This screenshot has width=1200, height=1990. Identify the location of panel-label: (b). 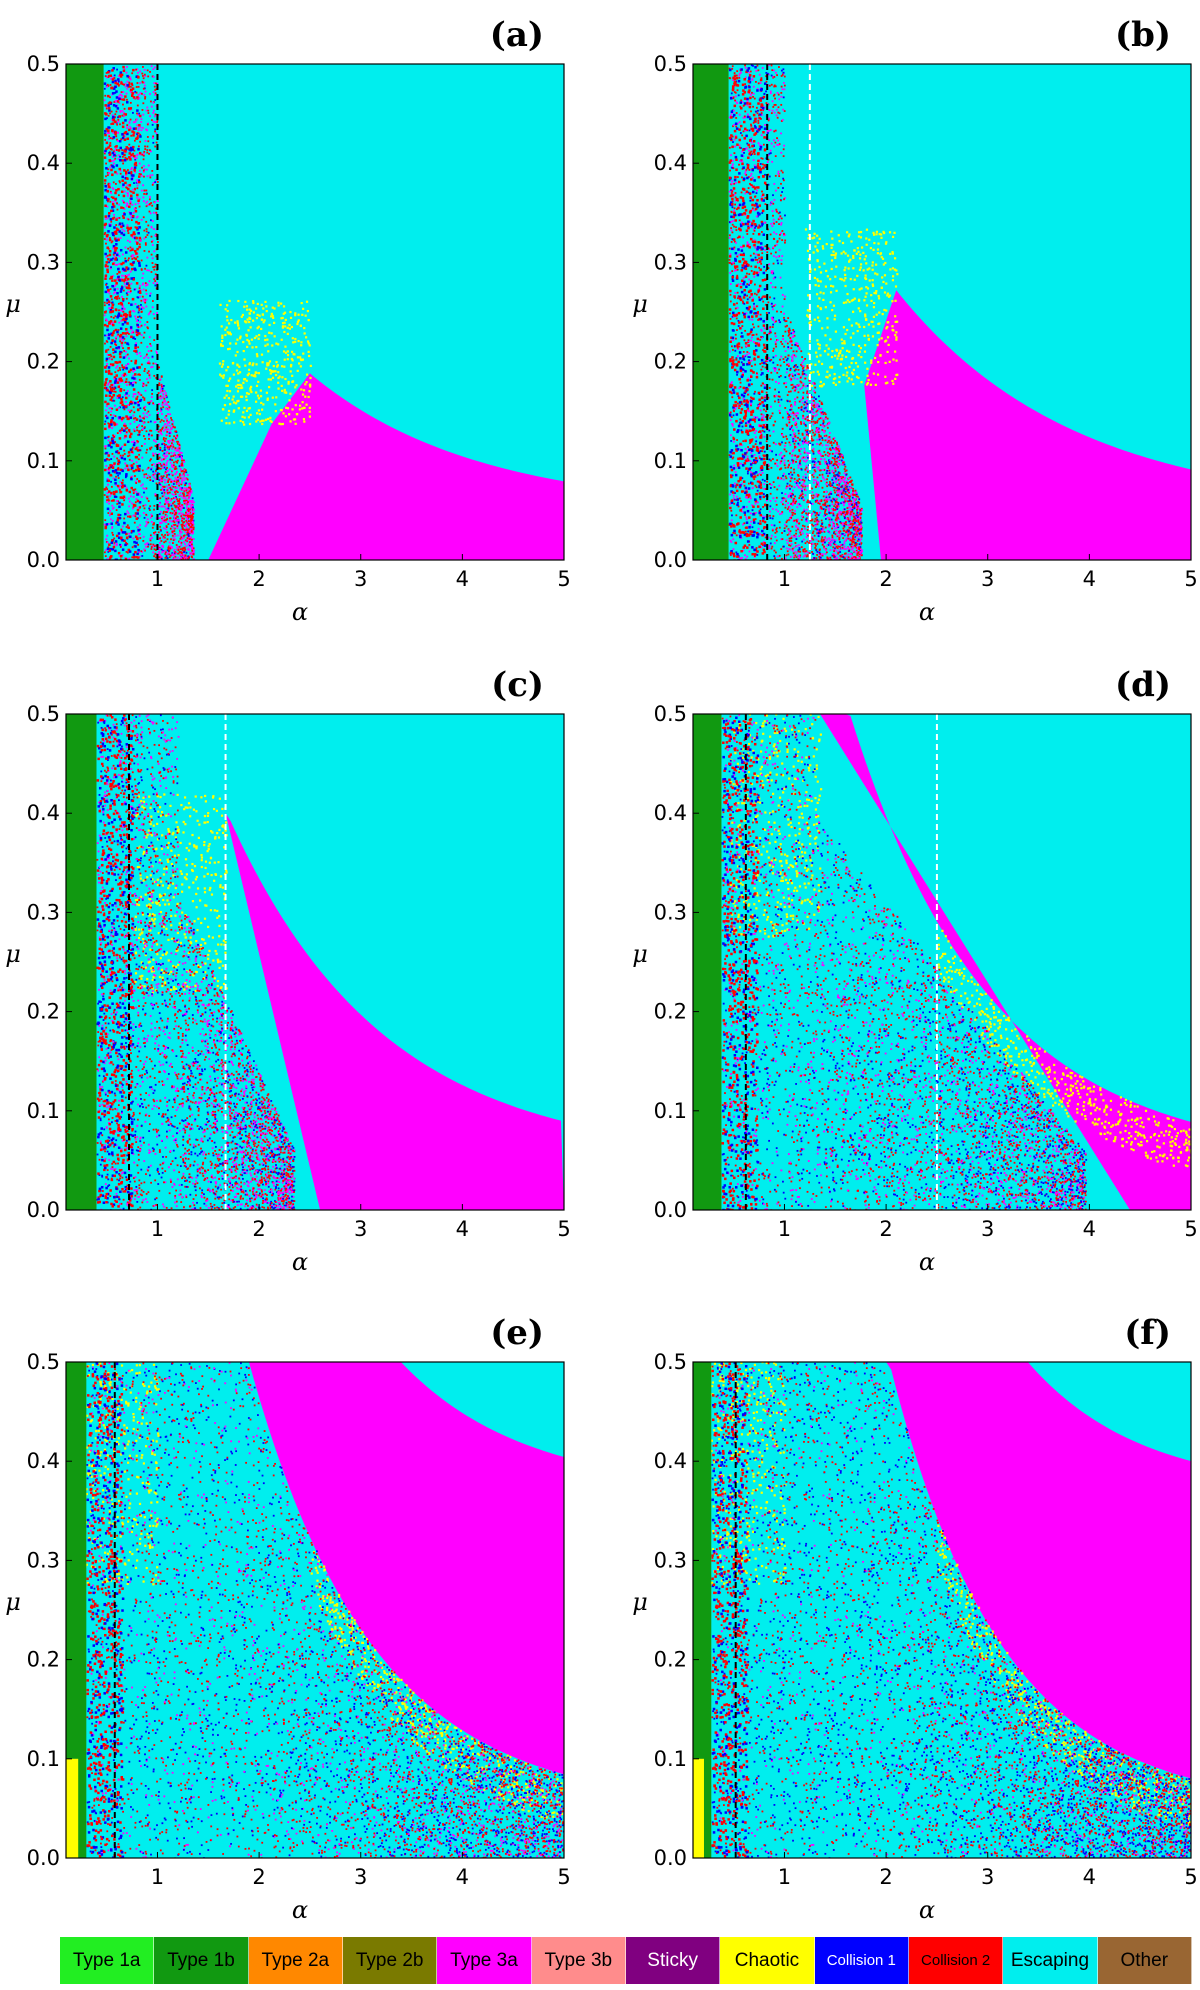
(1143, 35).